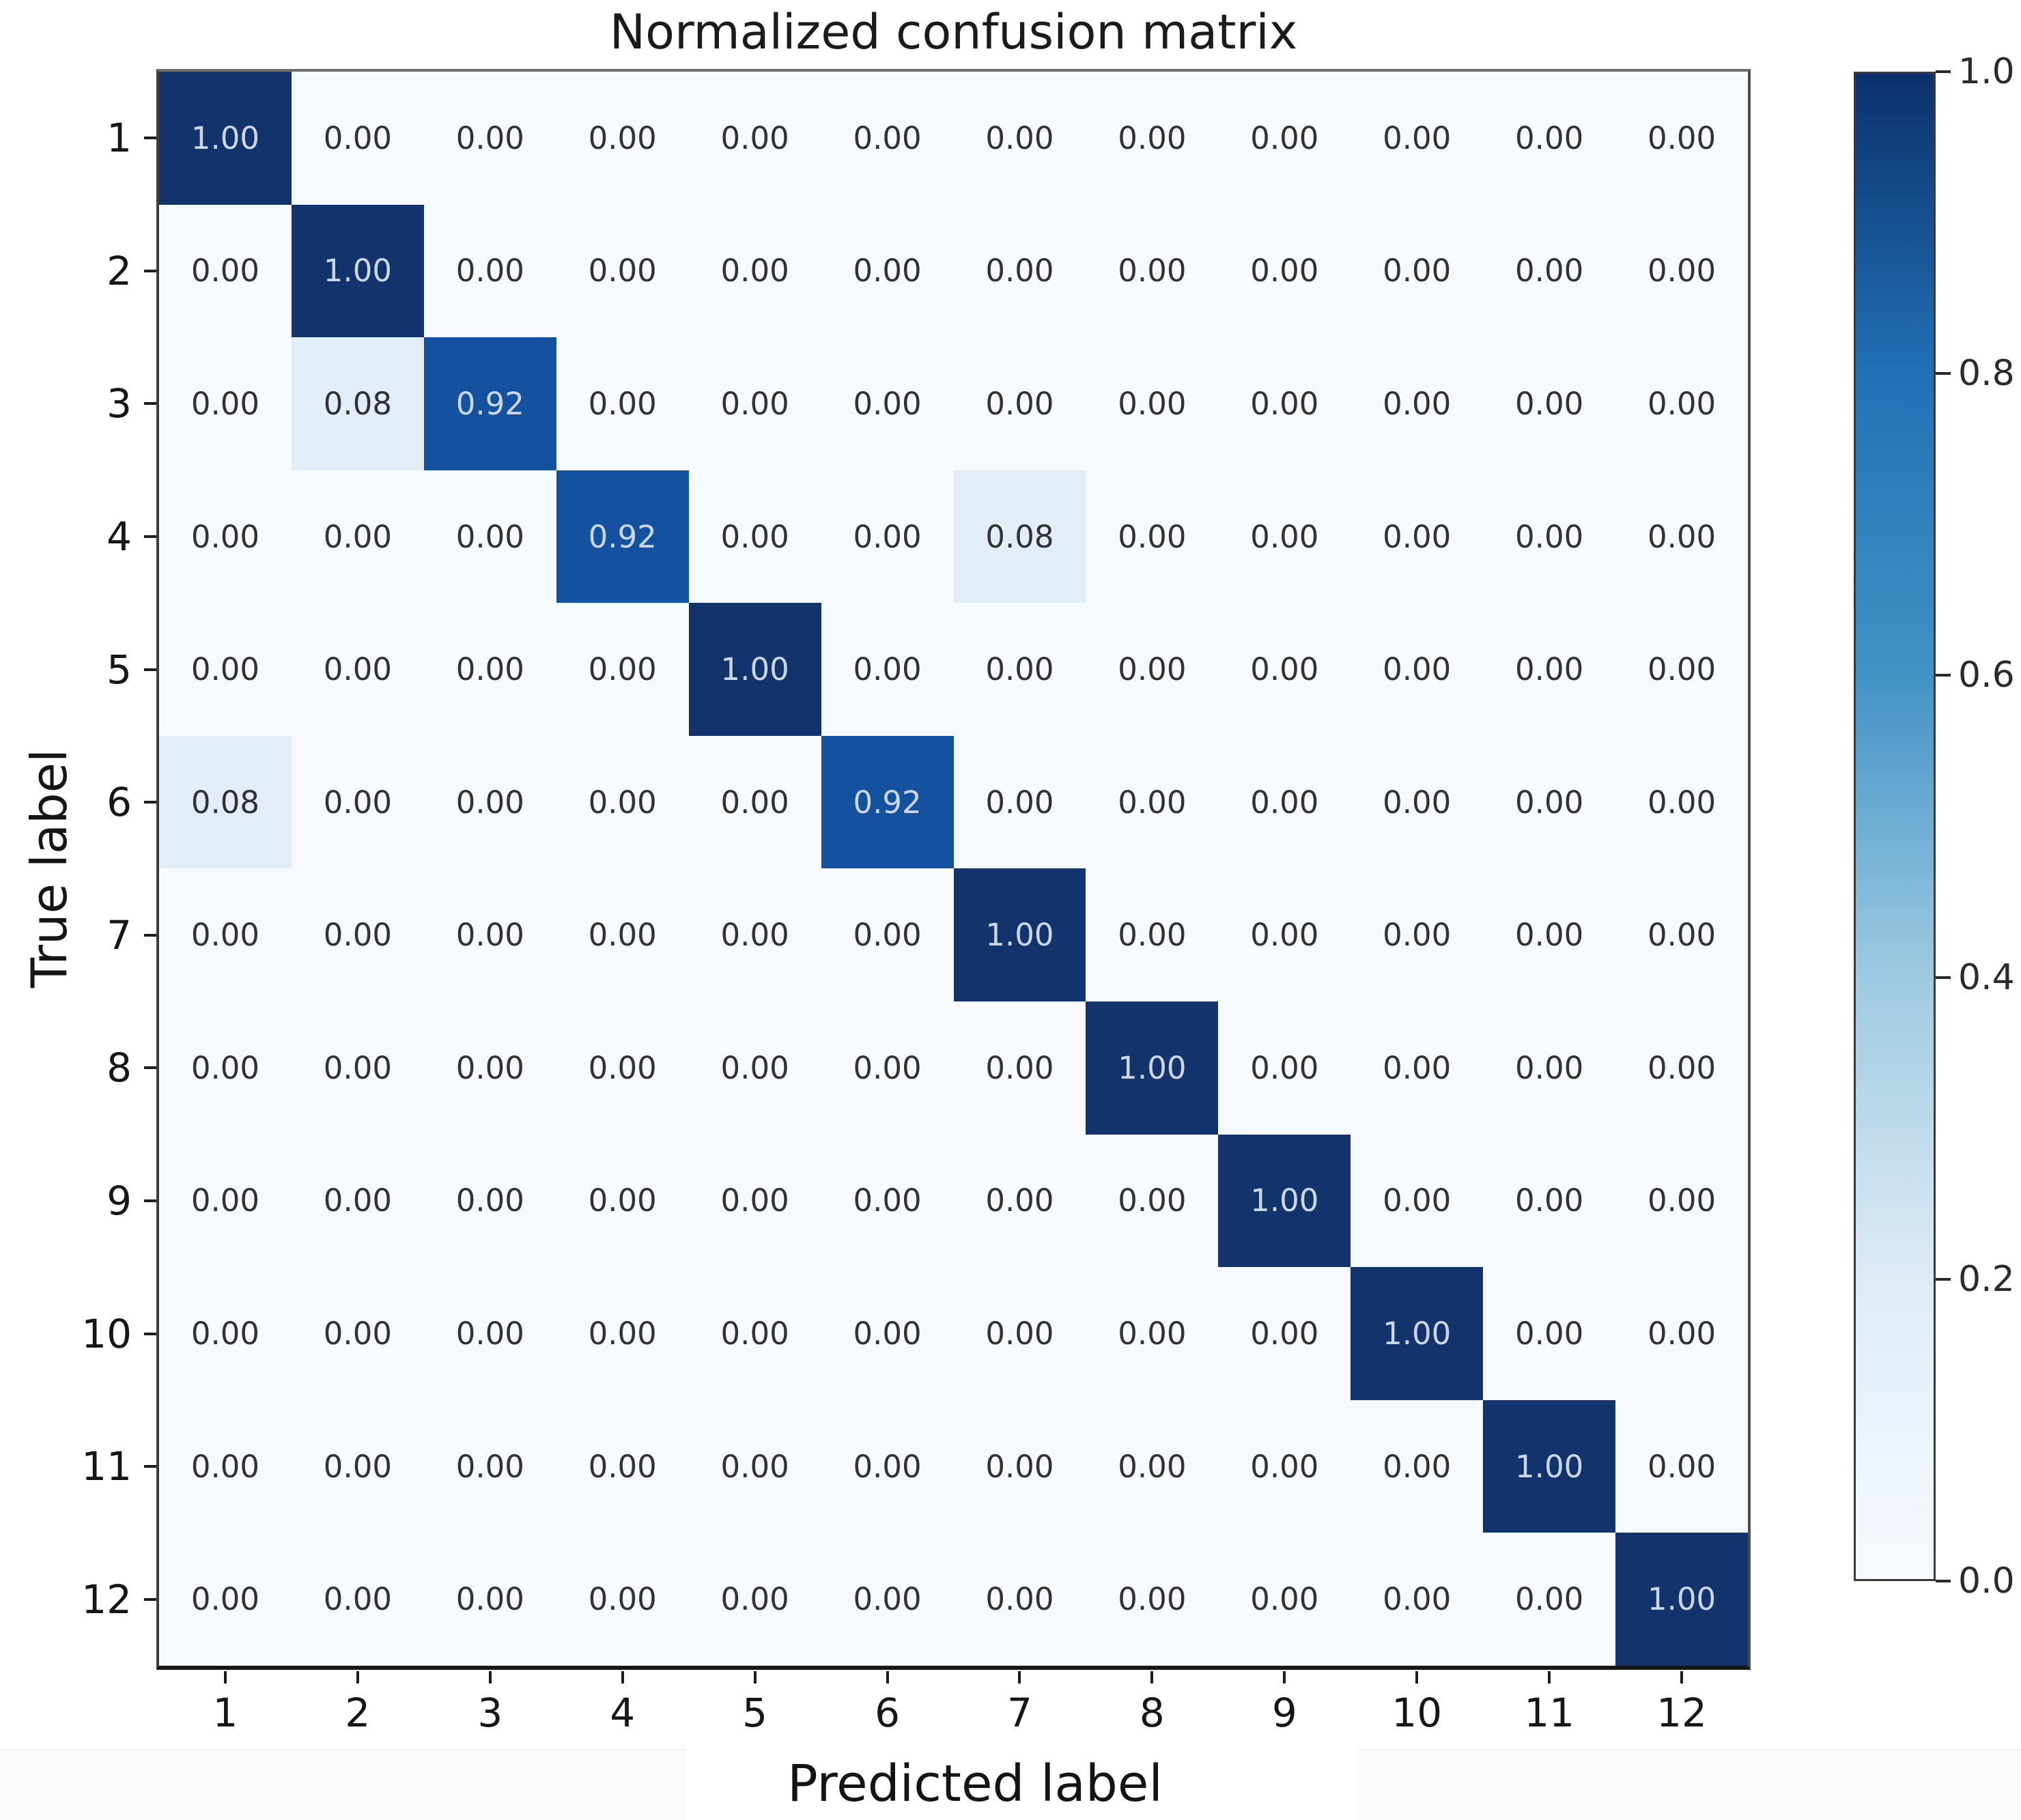 The width and height of the screenshot is (2021, 1820). I want to click on colorbar-tick-label: 0.2, so click(1986, 1279).